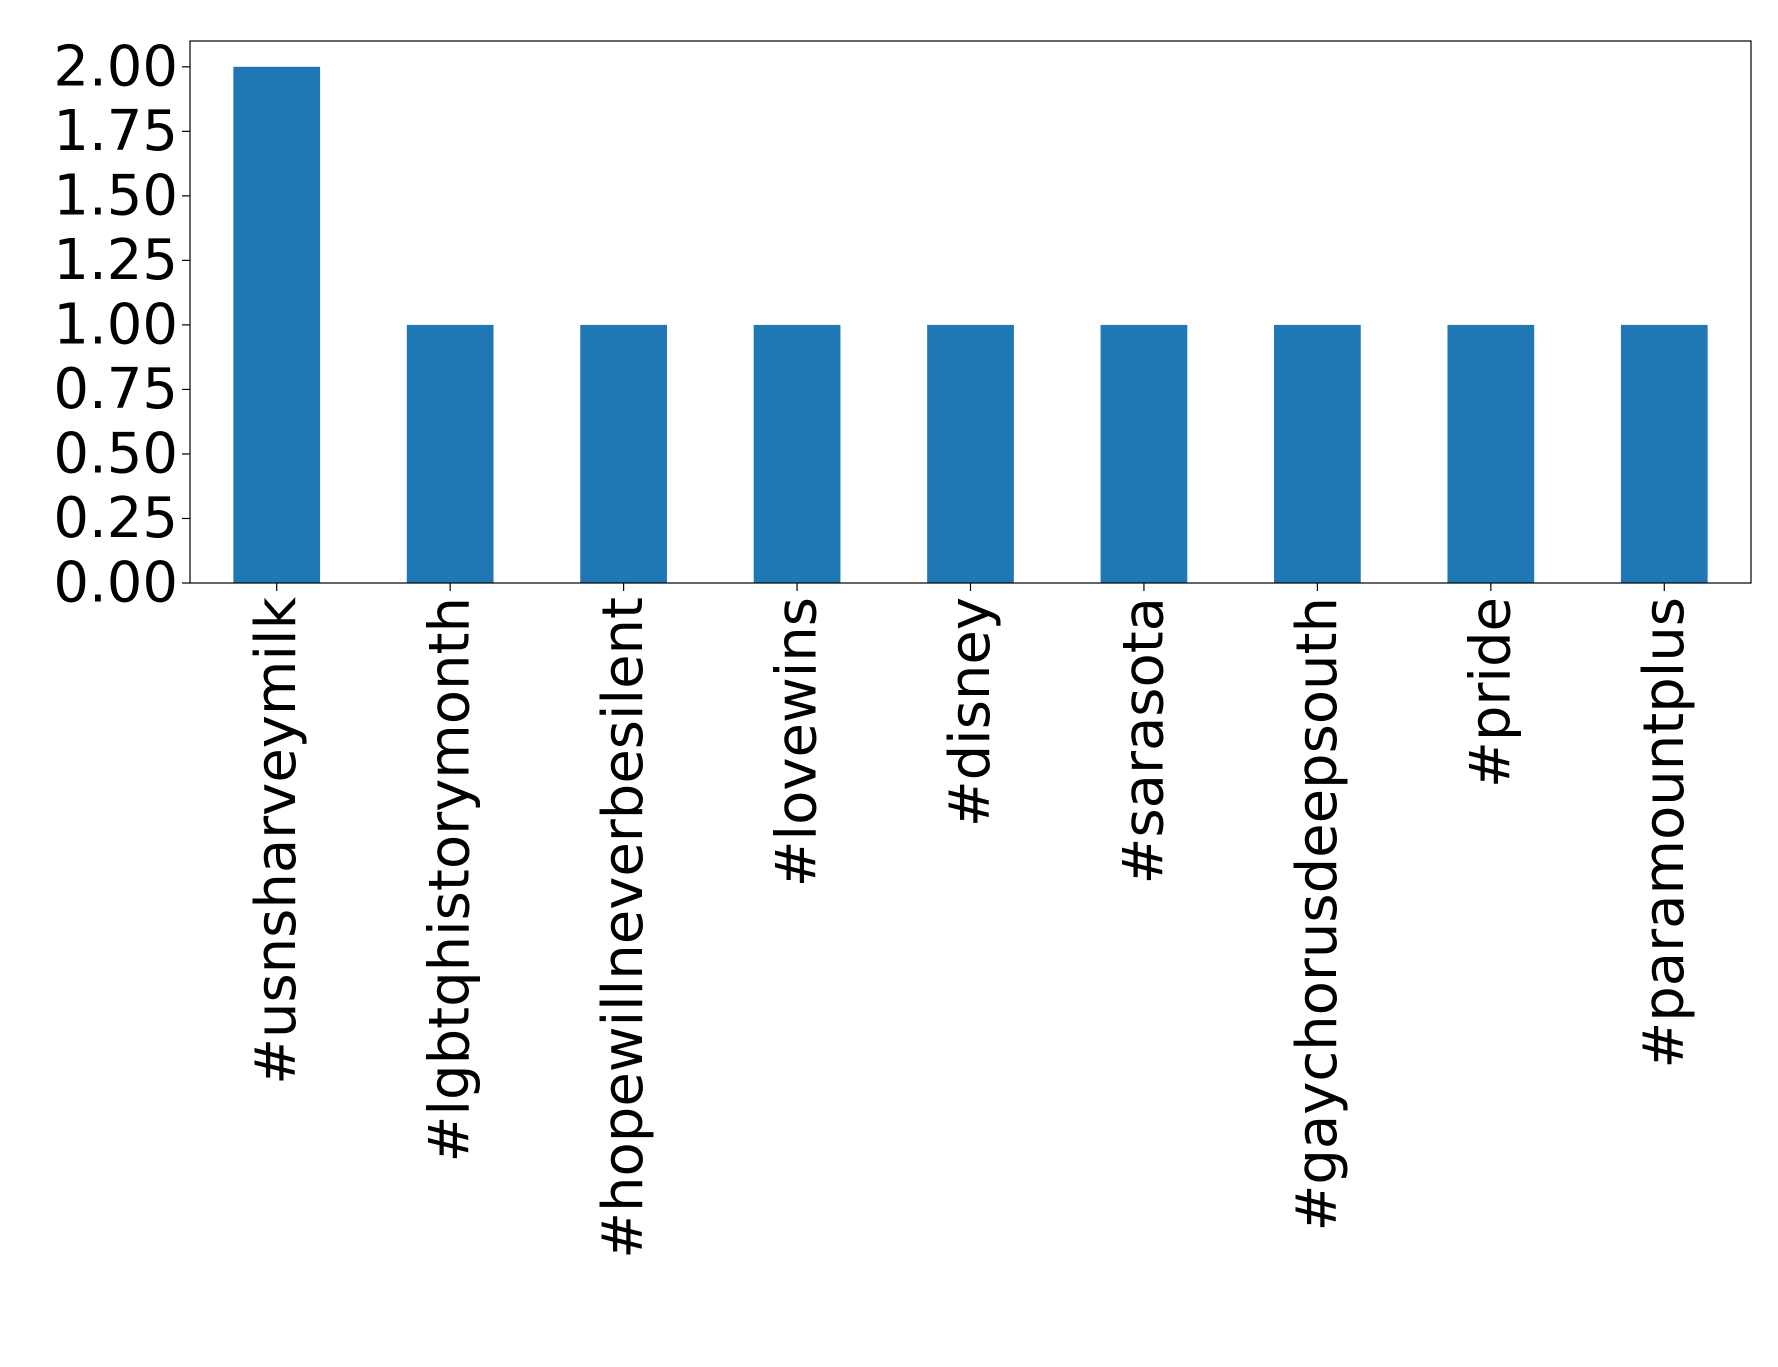 The height and width of the screenshot is (1367, 1778). What do you see at coordinates (115, 131) in the screenshot?
I see `y-tick-label: 1.75` at bounding box center [115, 131].